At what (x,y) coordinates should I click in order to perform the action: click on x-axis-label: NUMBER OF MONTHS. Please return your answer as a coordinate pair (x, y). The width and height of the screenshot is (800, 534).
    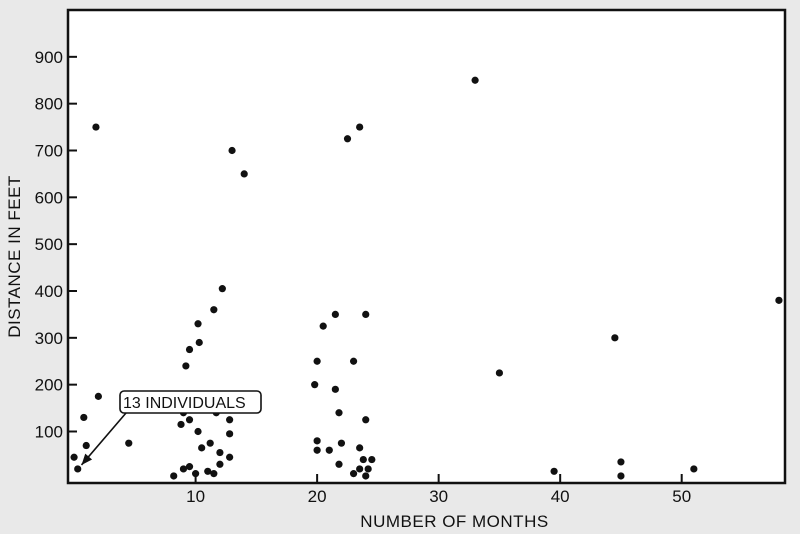
    Looking at the image, I should click on (454, 521).